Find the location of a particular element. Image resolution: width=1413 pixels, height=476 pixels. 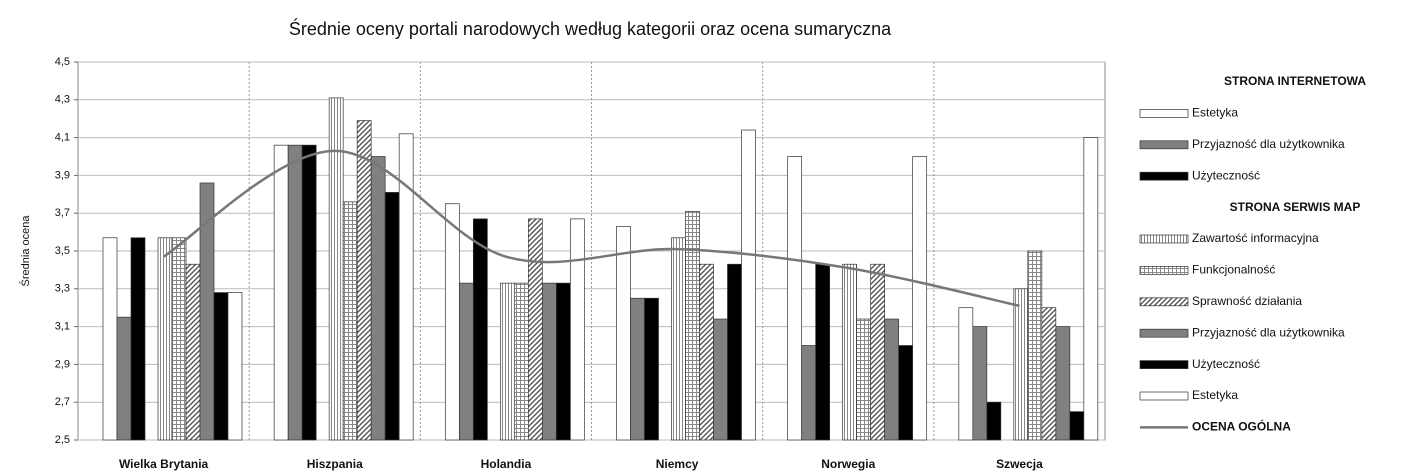

x-tick-label: Wielka Brytania is located at coordinates (164, 464).